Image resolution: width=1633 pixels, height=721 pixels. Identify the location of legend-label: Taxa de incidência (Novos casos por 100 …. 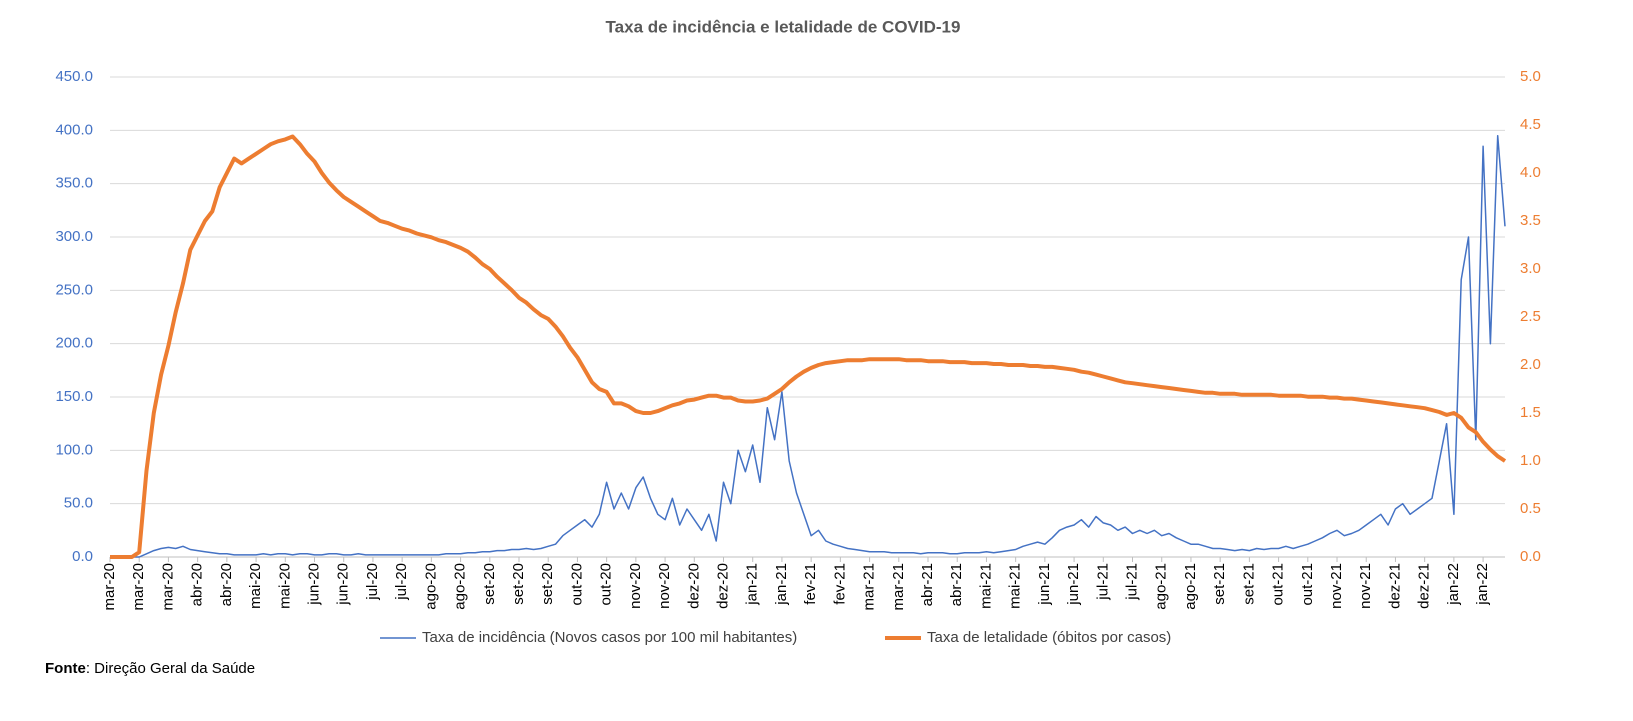
(609, 637).